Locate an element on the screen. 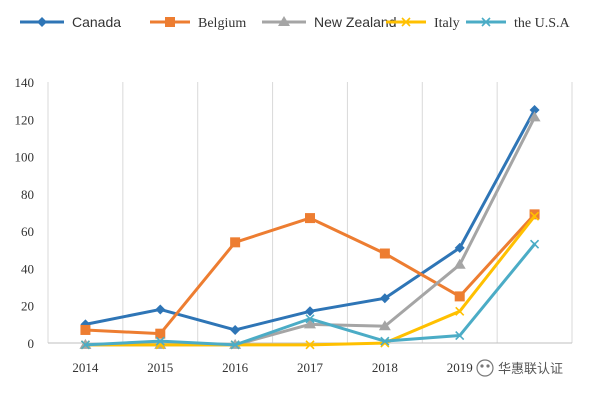 Image resolution: width=600 pixels, height=402 pixels. y-tick-label: 0 is located at coordinates (31, 343).